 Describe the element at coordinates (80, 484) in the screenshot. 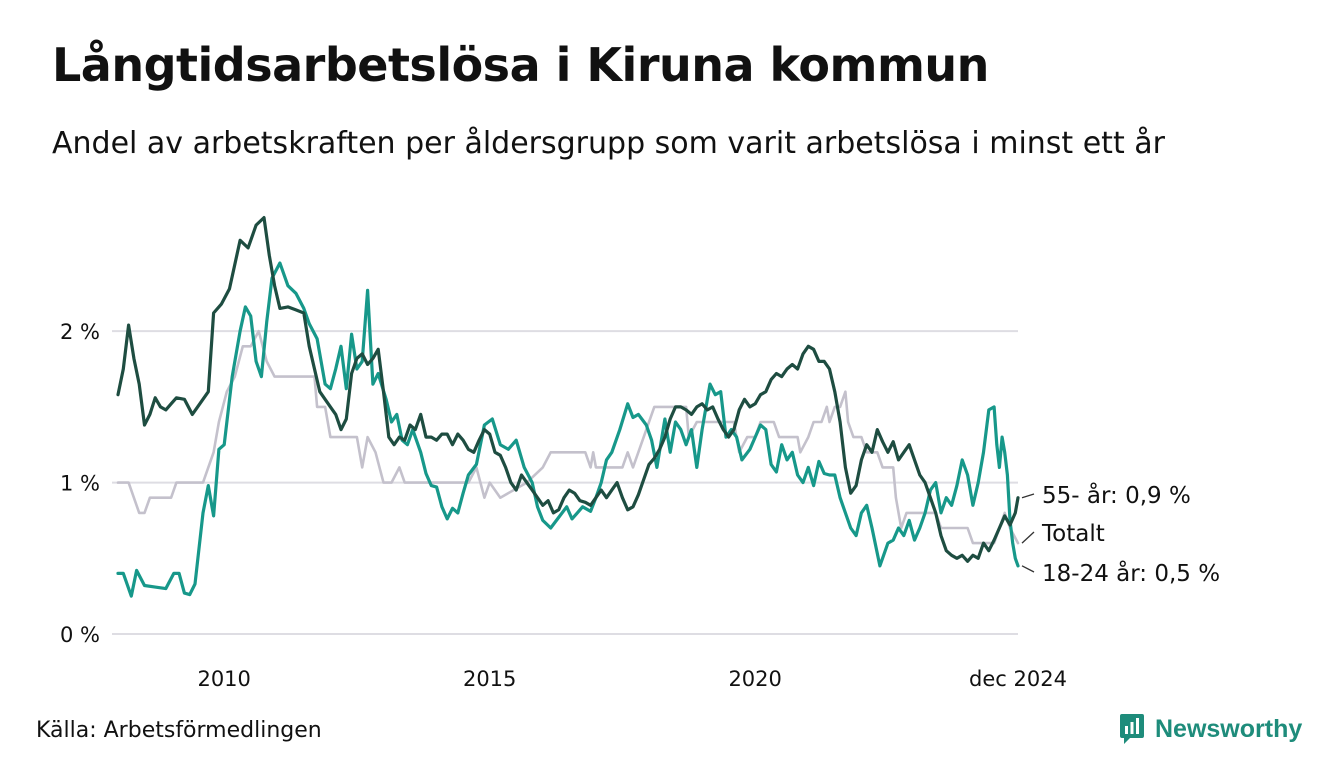

I see `y-tick-label: 1 %` at that location.